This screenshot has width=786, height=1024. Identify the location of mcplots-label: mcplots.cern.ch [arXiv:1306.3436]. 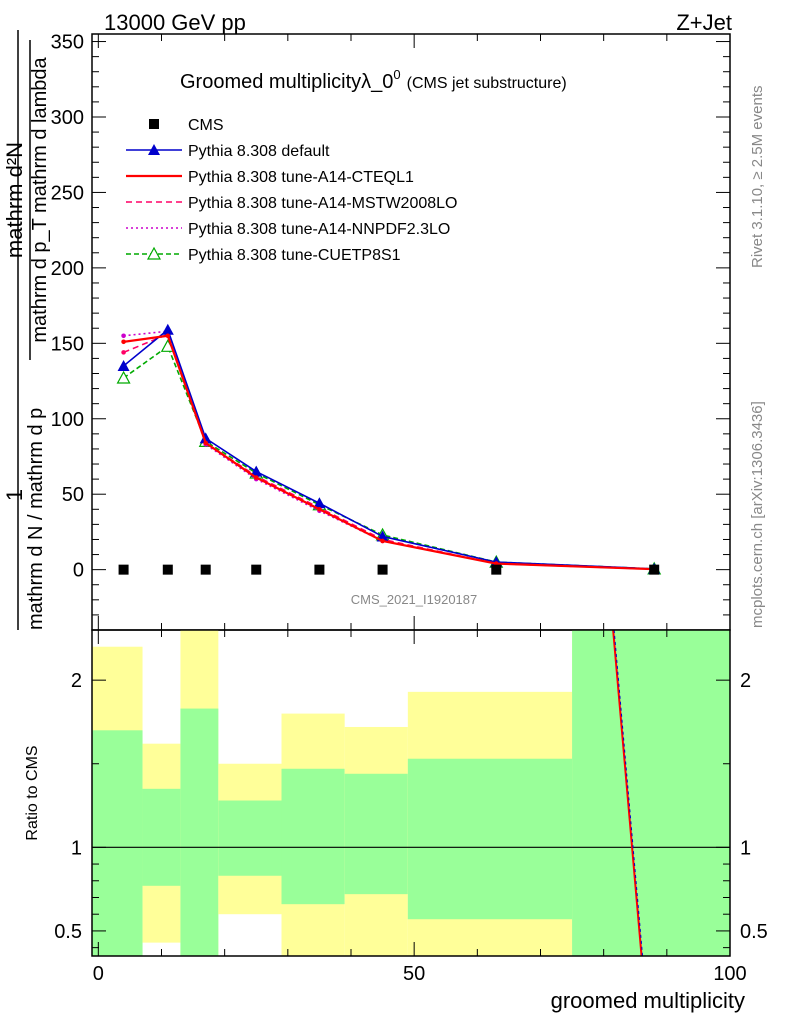
(757, 514).